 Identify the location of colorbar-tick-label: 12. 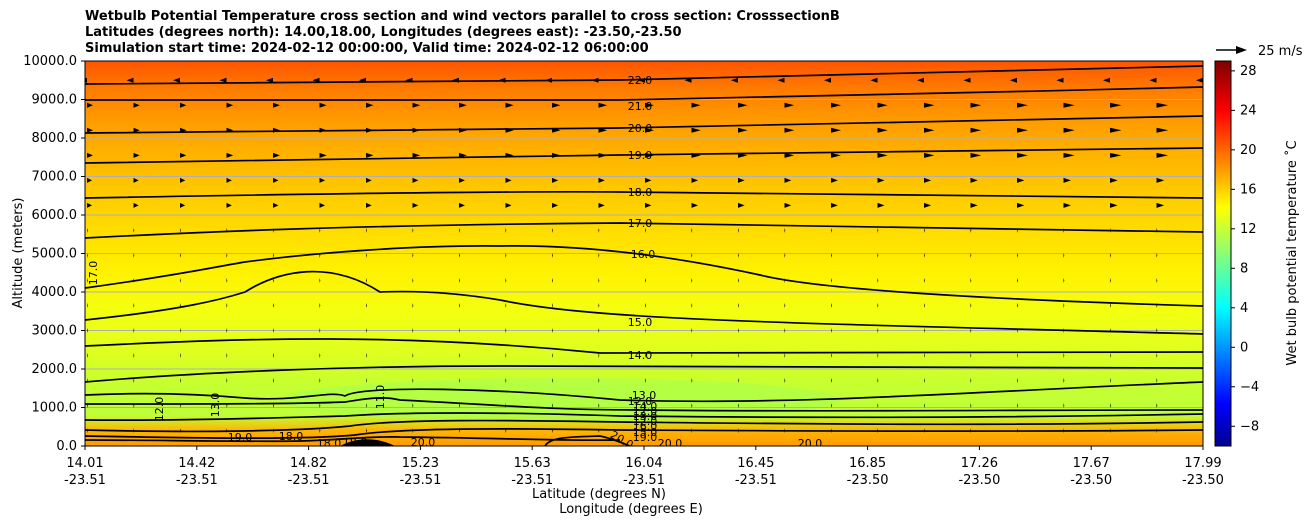
(1248, 229).